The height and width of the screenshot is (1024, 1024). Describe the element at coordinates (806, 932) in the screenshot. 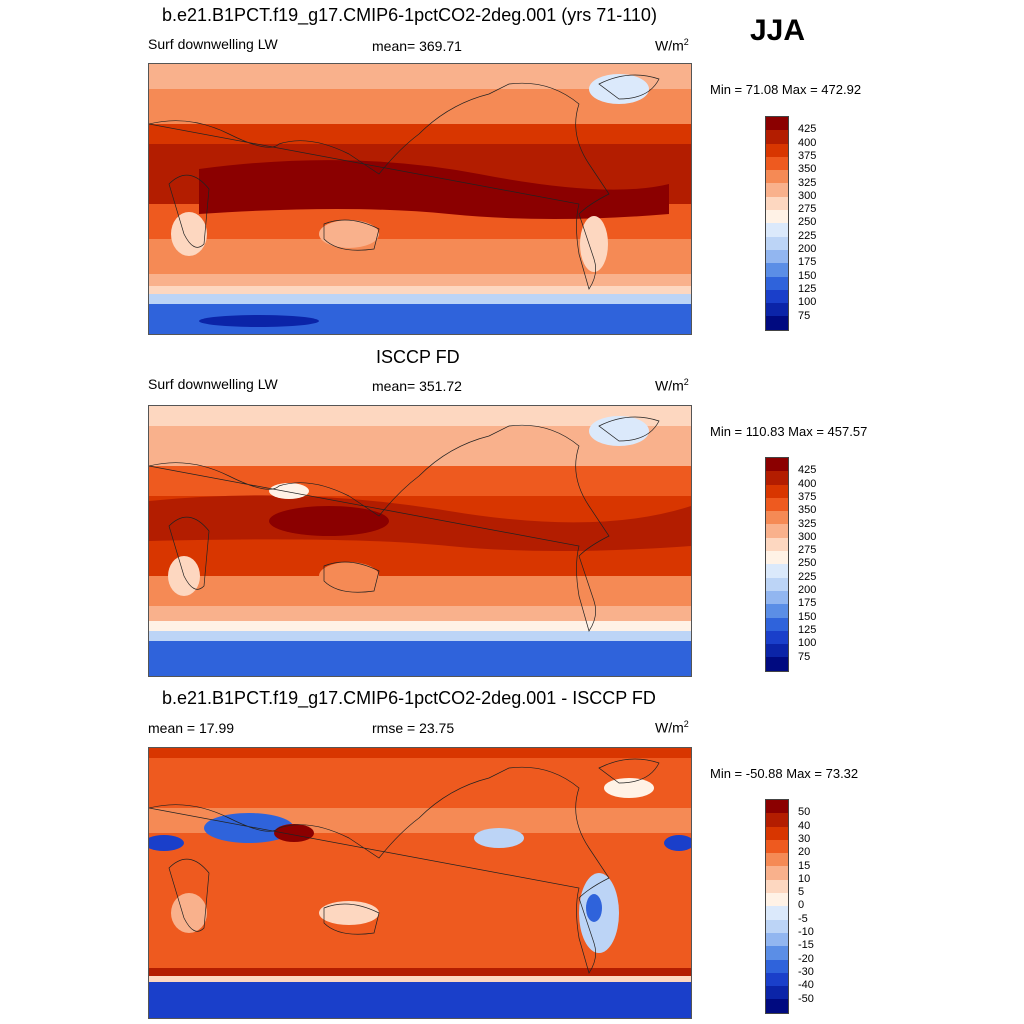

I see `panel3-colorbar-label: -10` at that location.